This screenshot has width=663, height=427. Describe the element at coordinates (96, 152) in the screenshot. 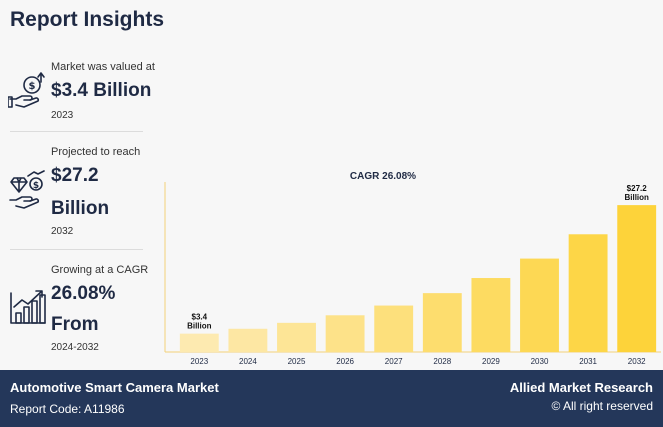

I see `projected-label: Projected to reach` at that location.